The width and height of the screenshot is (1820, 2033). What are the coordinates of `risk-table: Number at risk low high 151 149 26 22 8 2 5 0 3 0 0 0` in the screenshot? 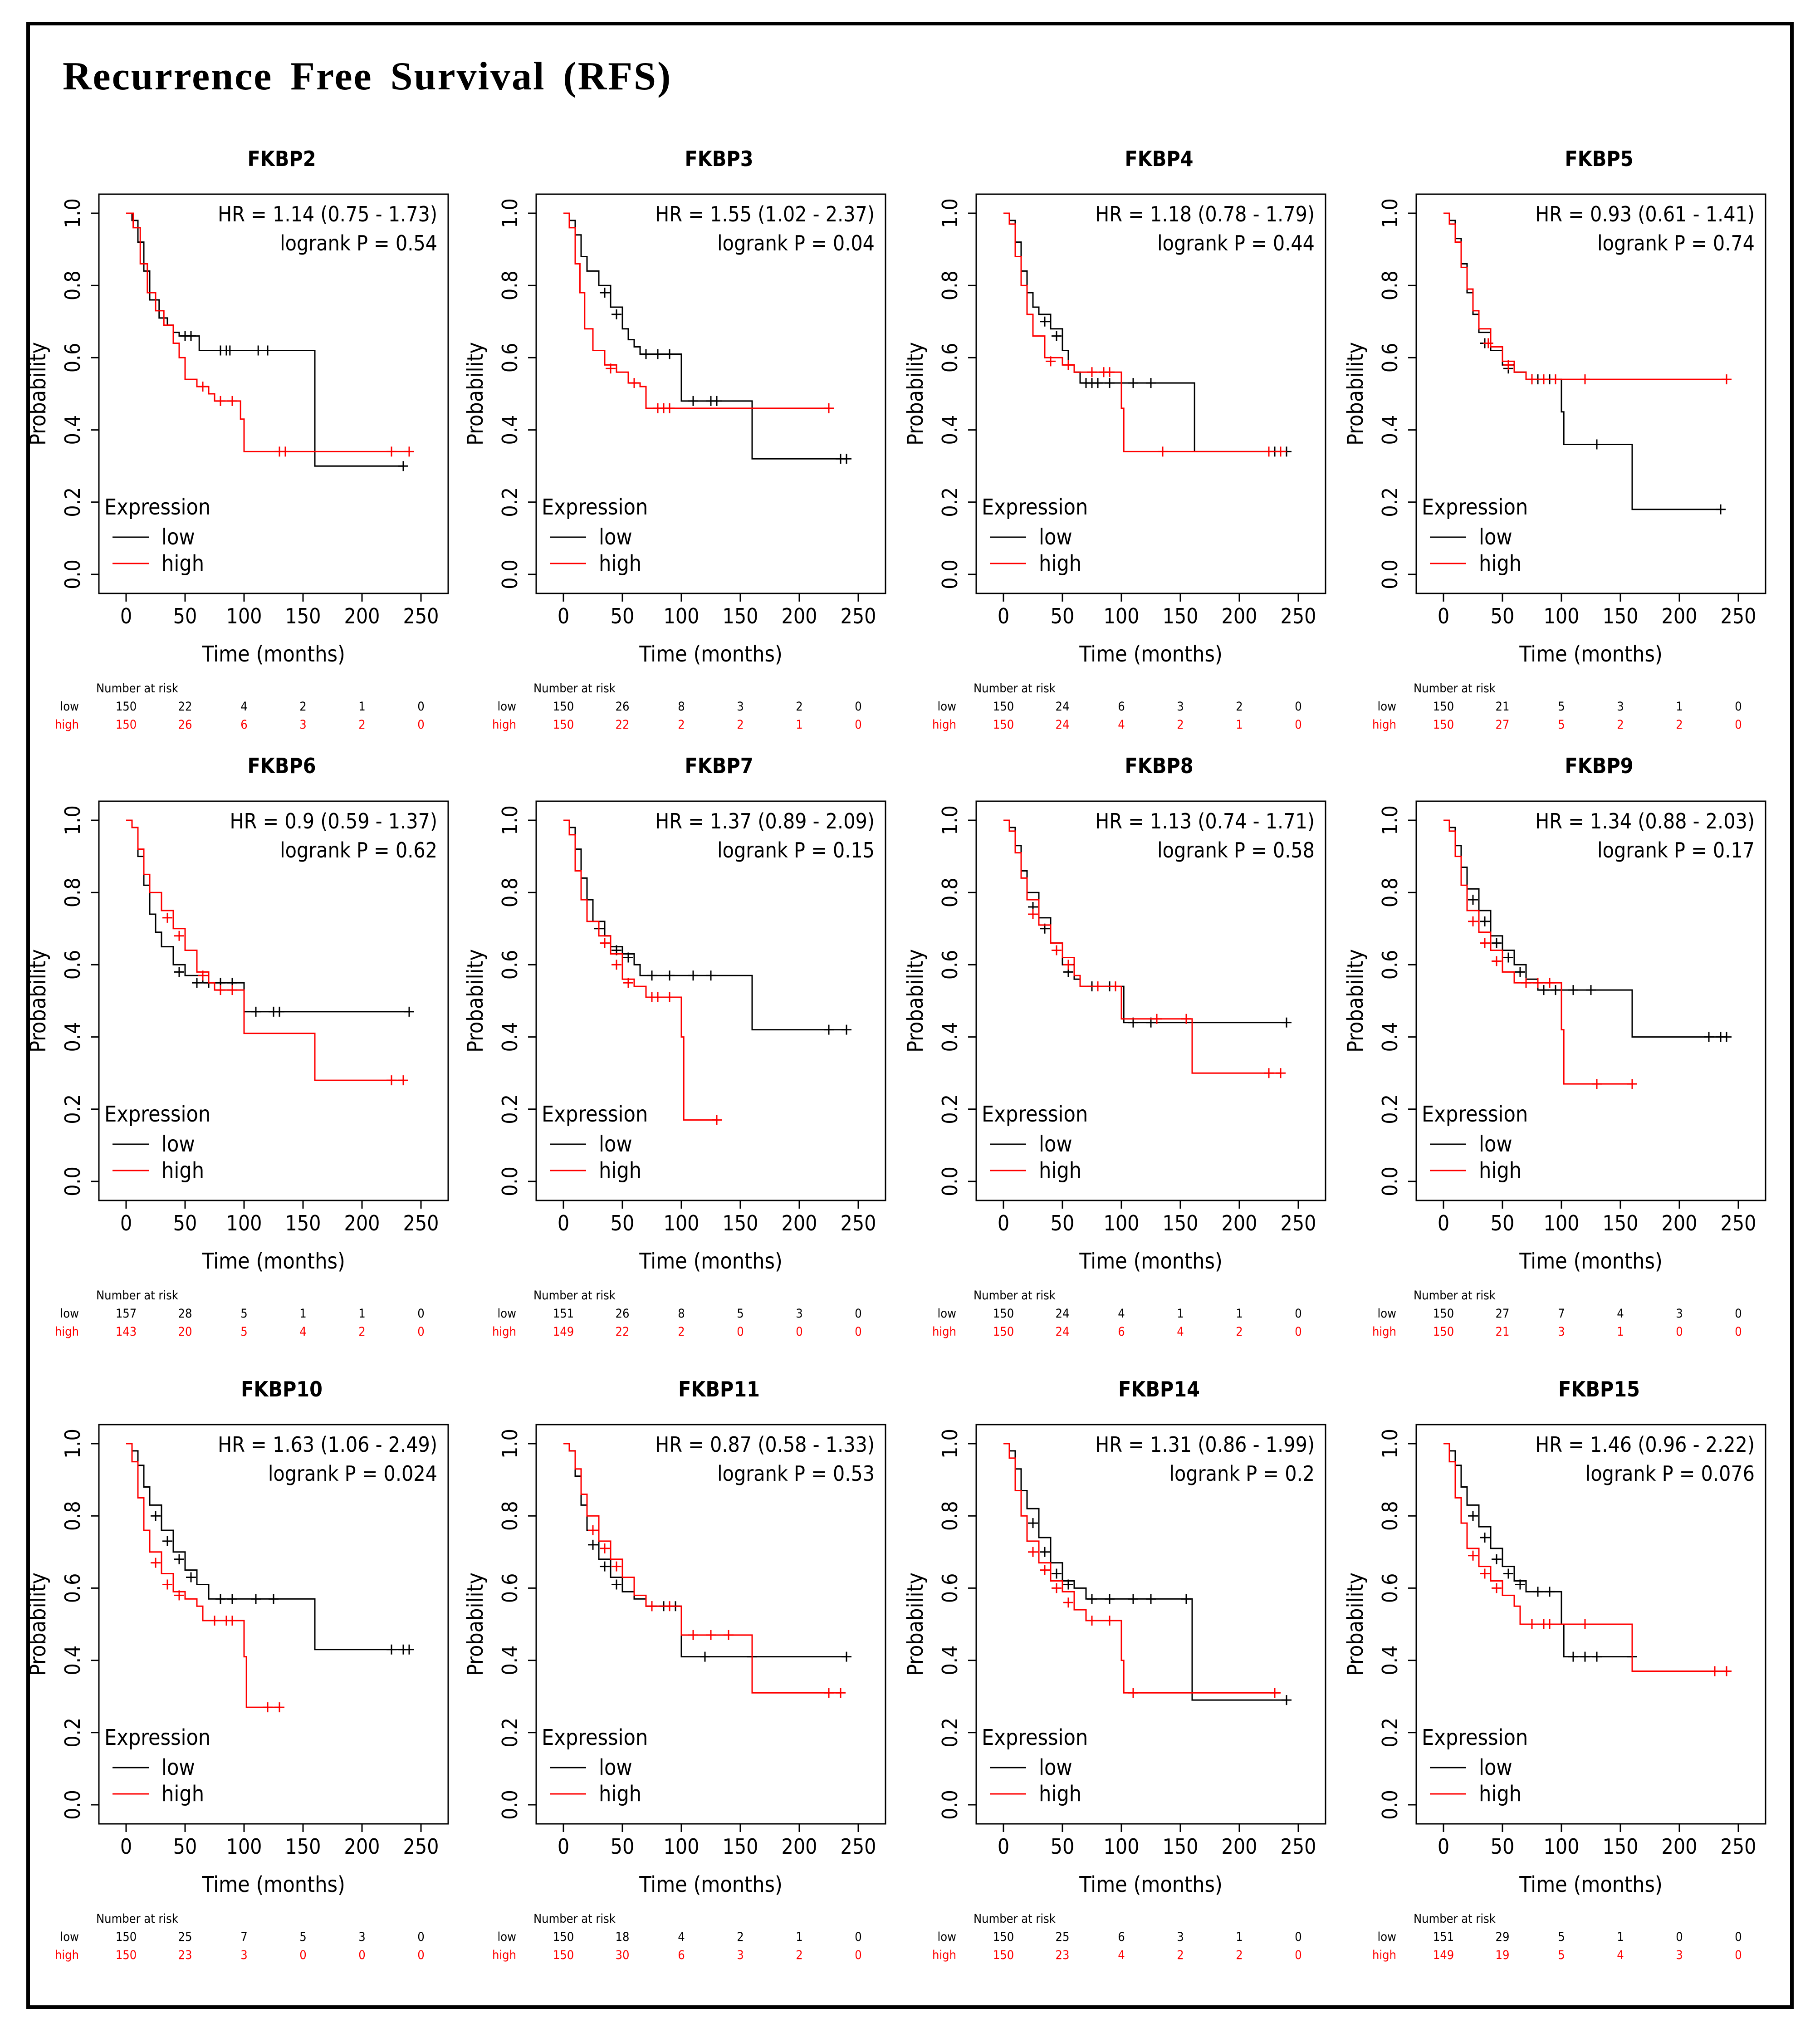 It's located at (677, 1313).